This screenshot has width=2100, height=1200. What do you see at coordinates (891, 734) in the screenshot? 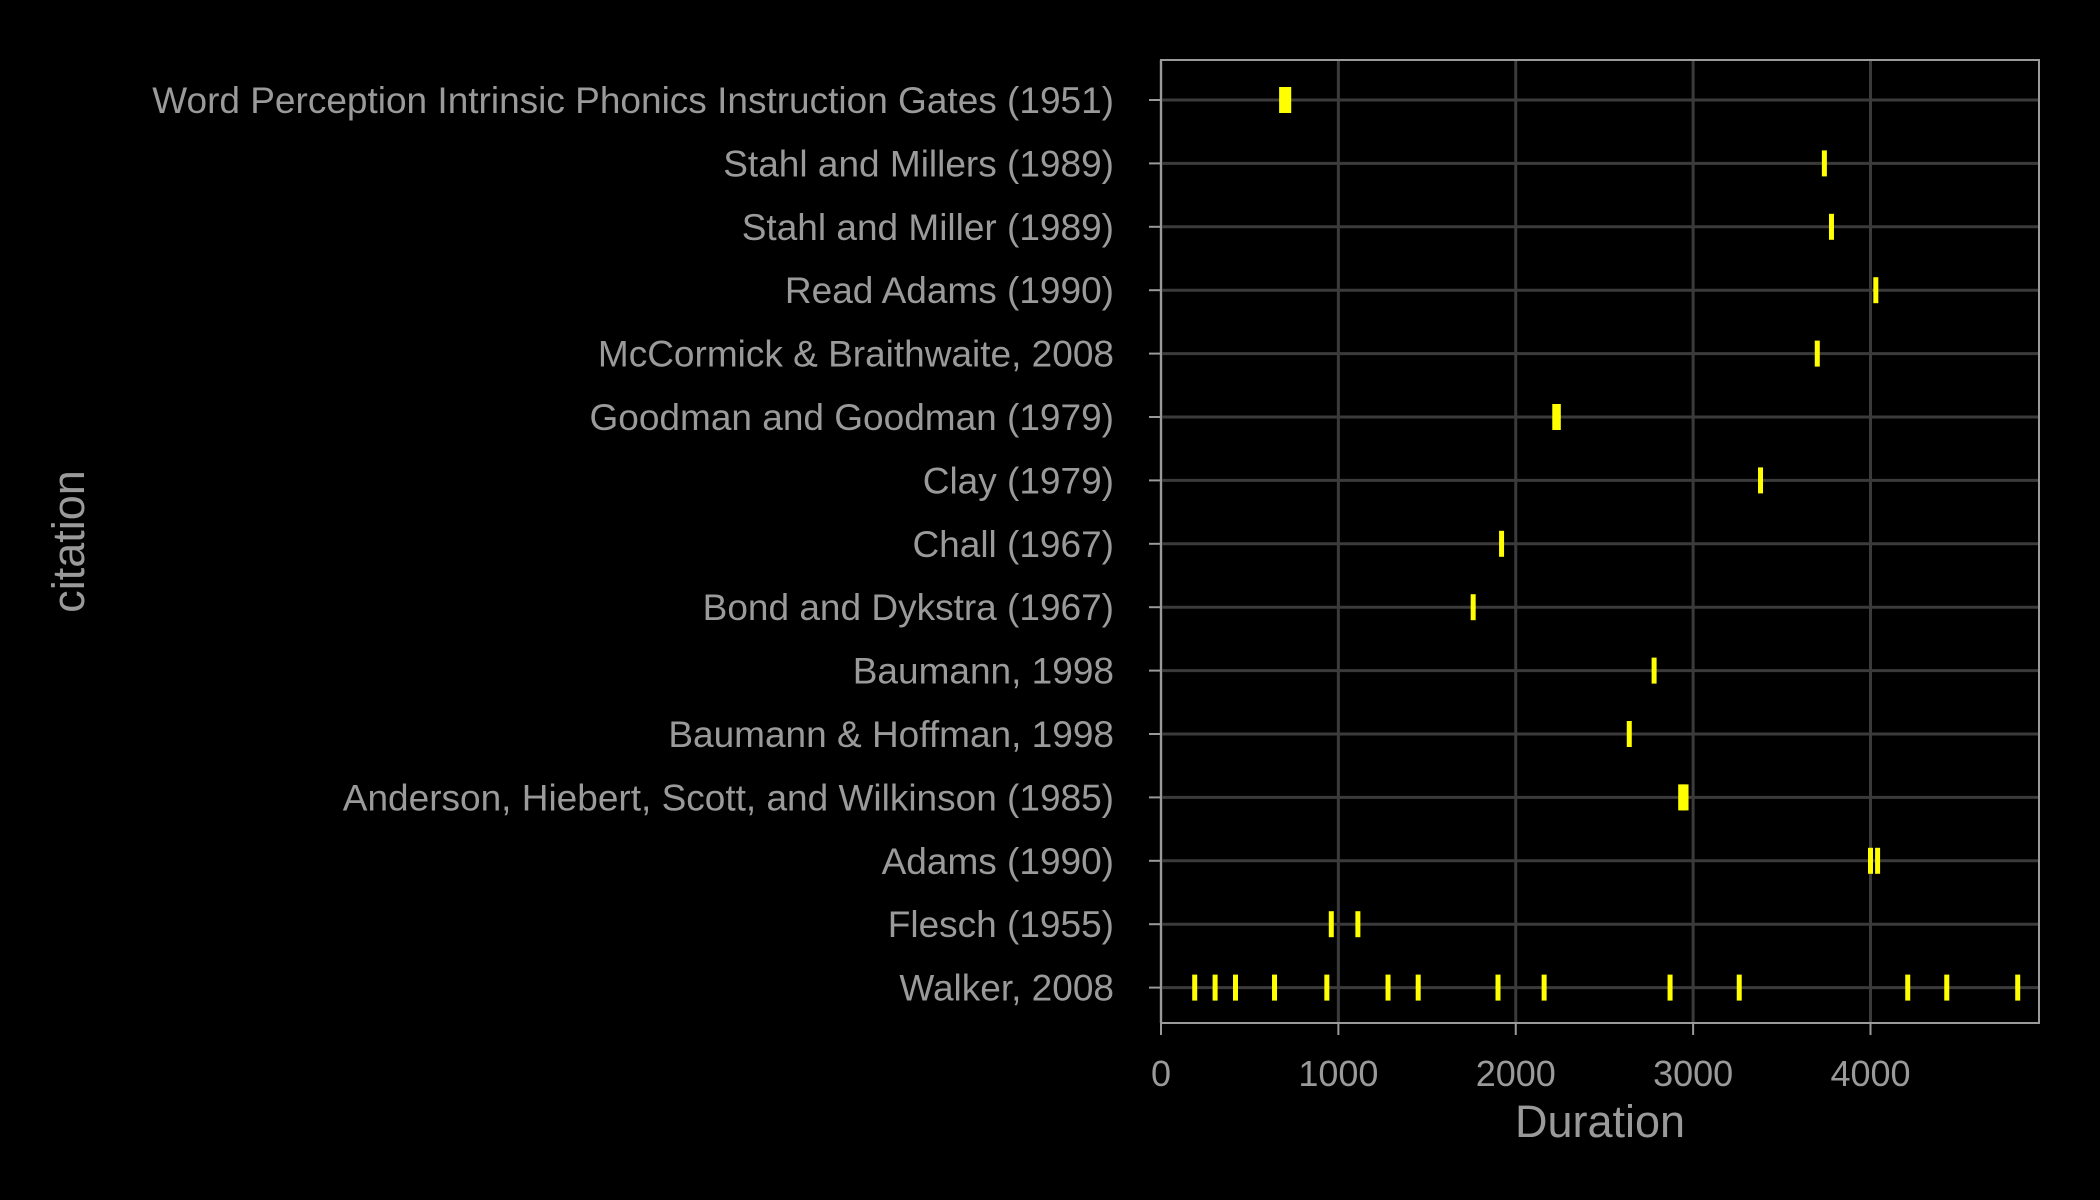
I see `y-tick-label: Baumann & Hoffman, 1998` at bounding box center [891, 734].